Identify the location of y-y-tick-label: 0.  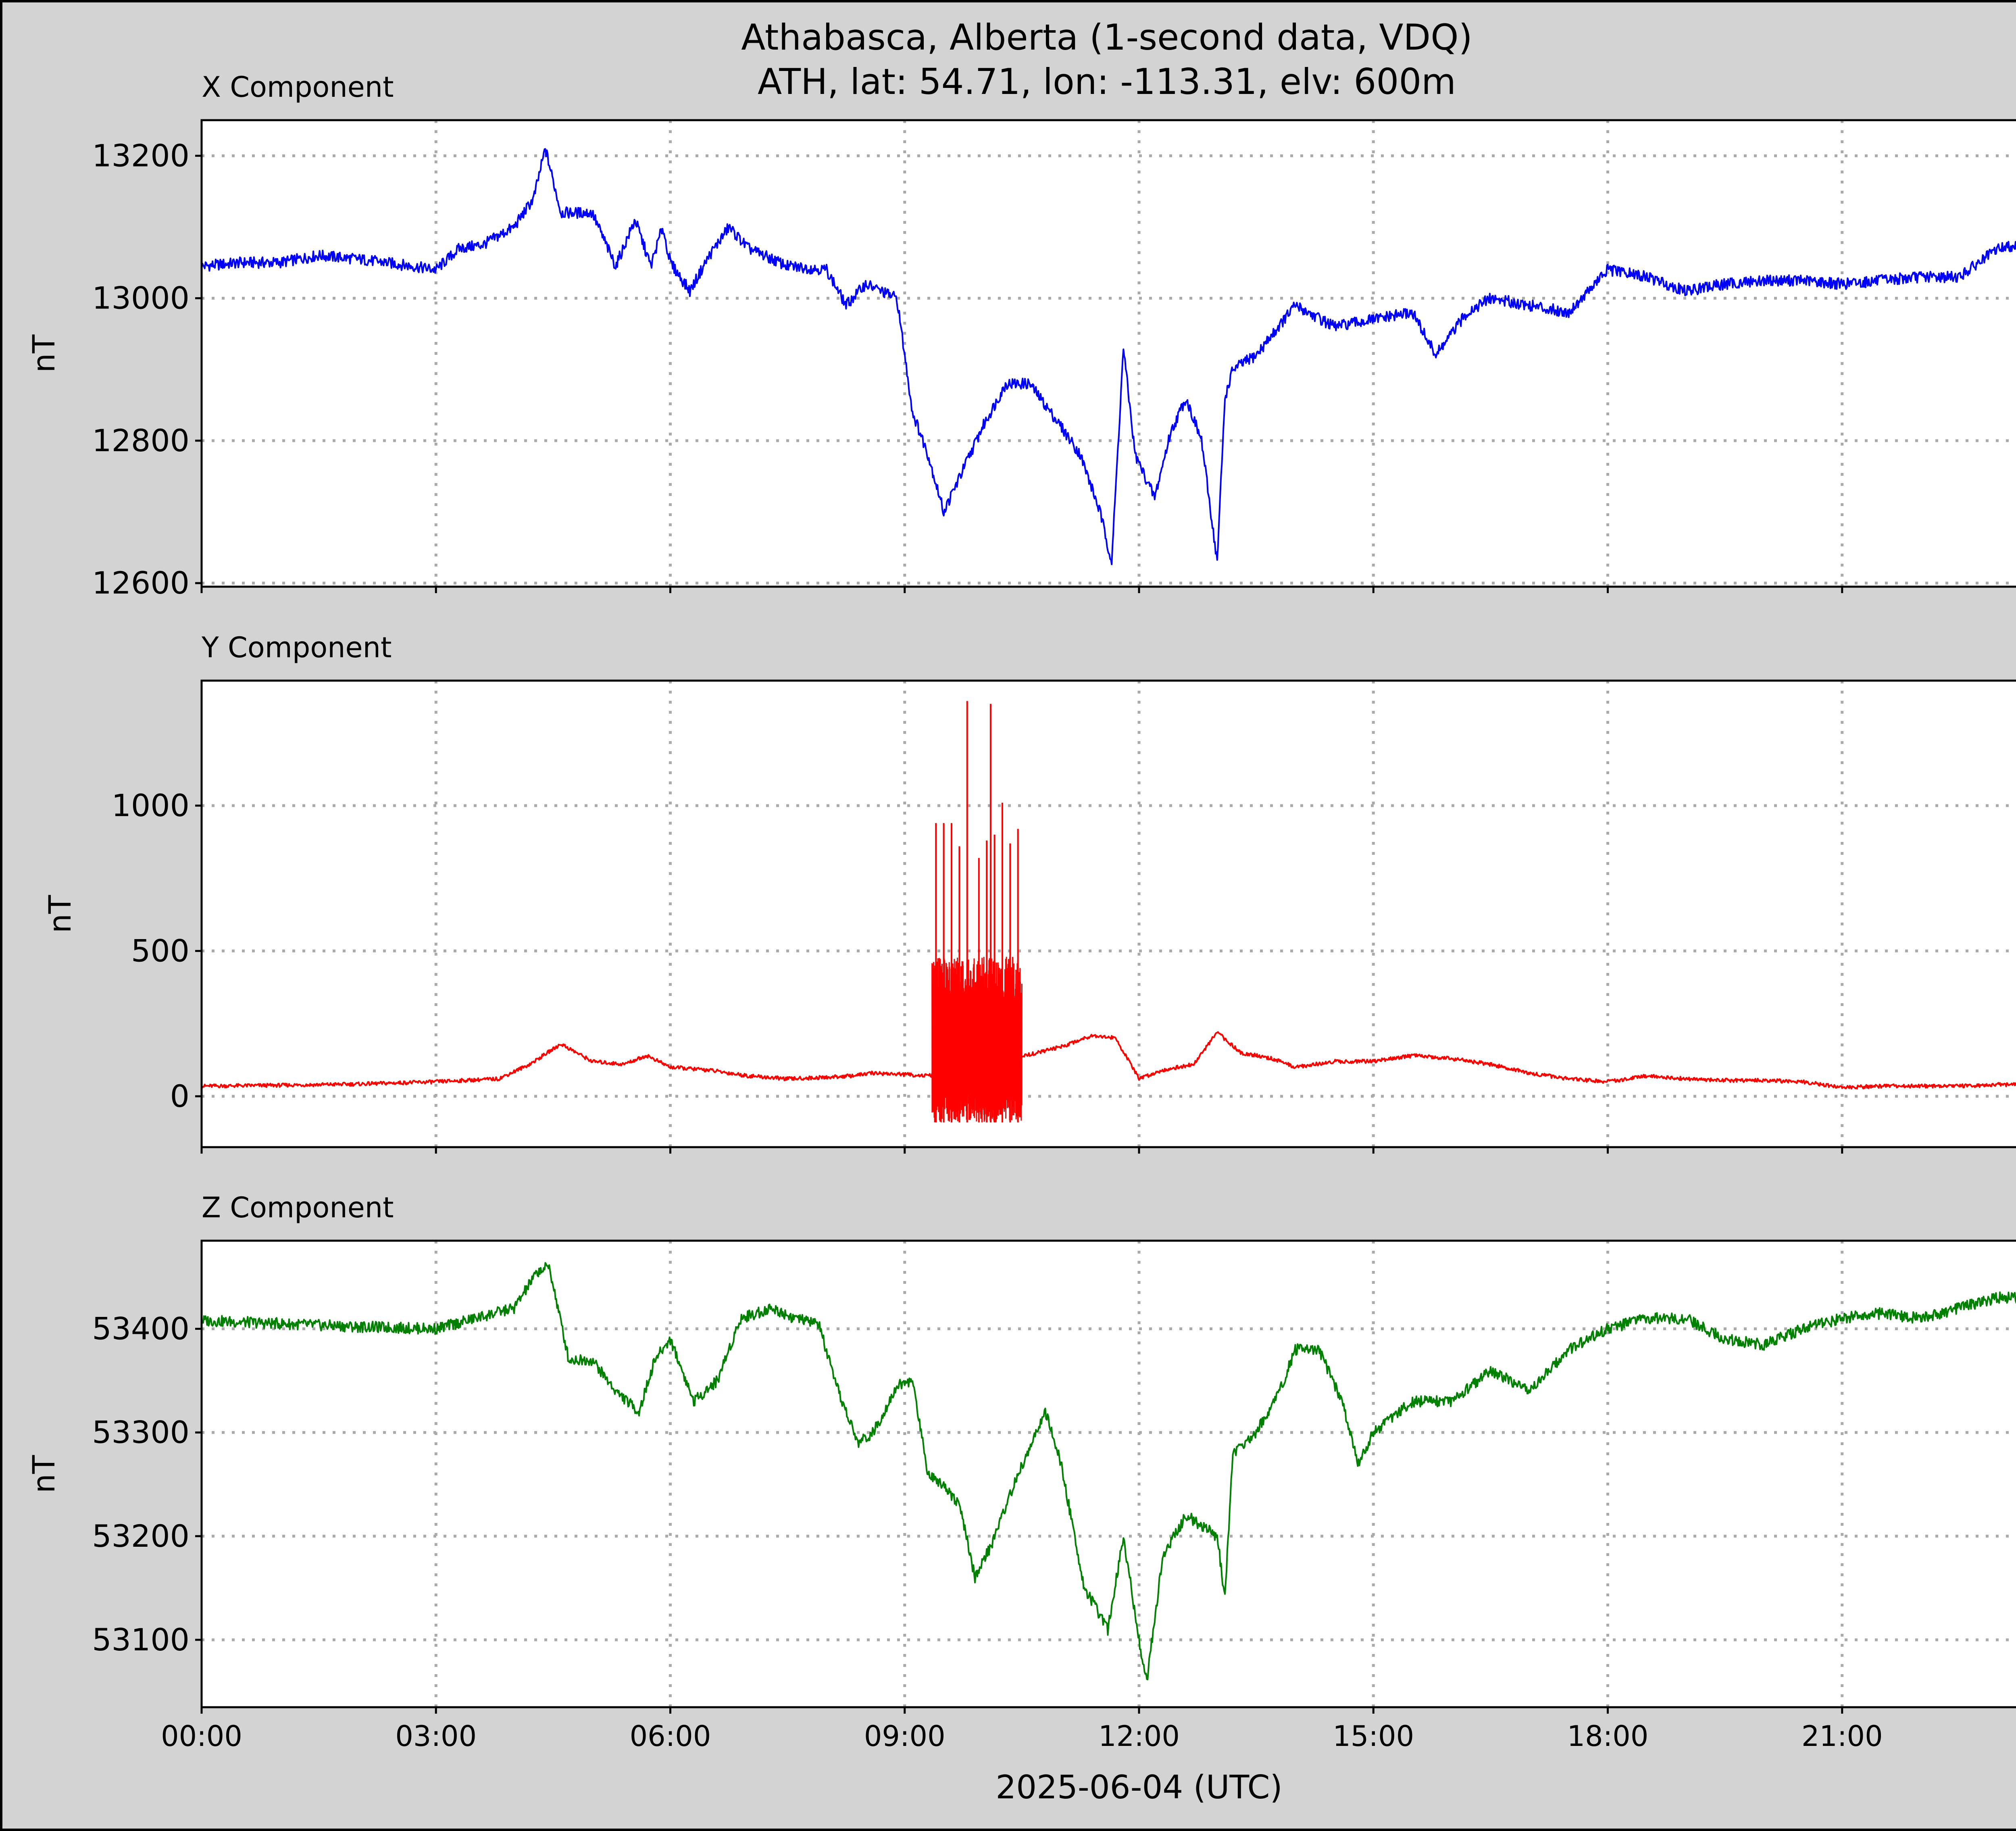
(180, 1096).